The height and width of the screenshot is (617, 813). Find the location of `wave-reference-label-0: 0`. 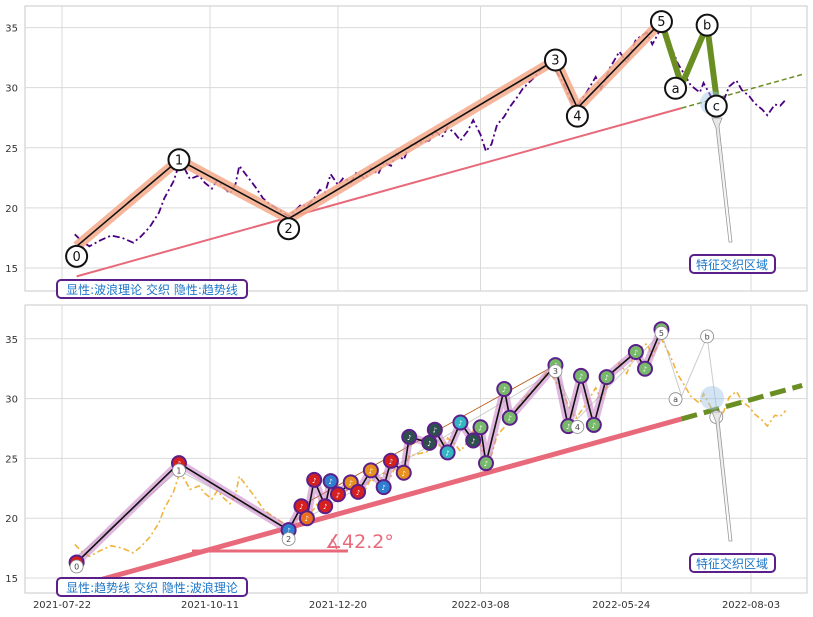

wave-reference-label-0: 0 is located at coordinates (76, 566).